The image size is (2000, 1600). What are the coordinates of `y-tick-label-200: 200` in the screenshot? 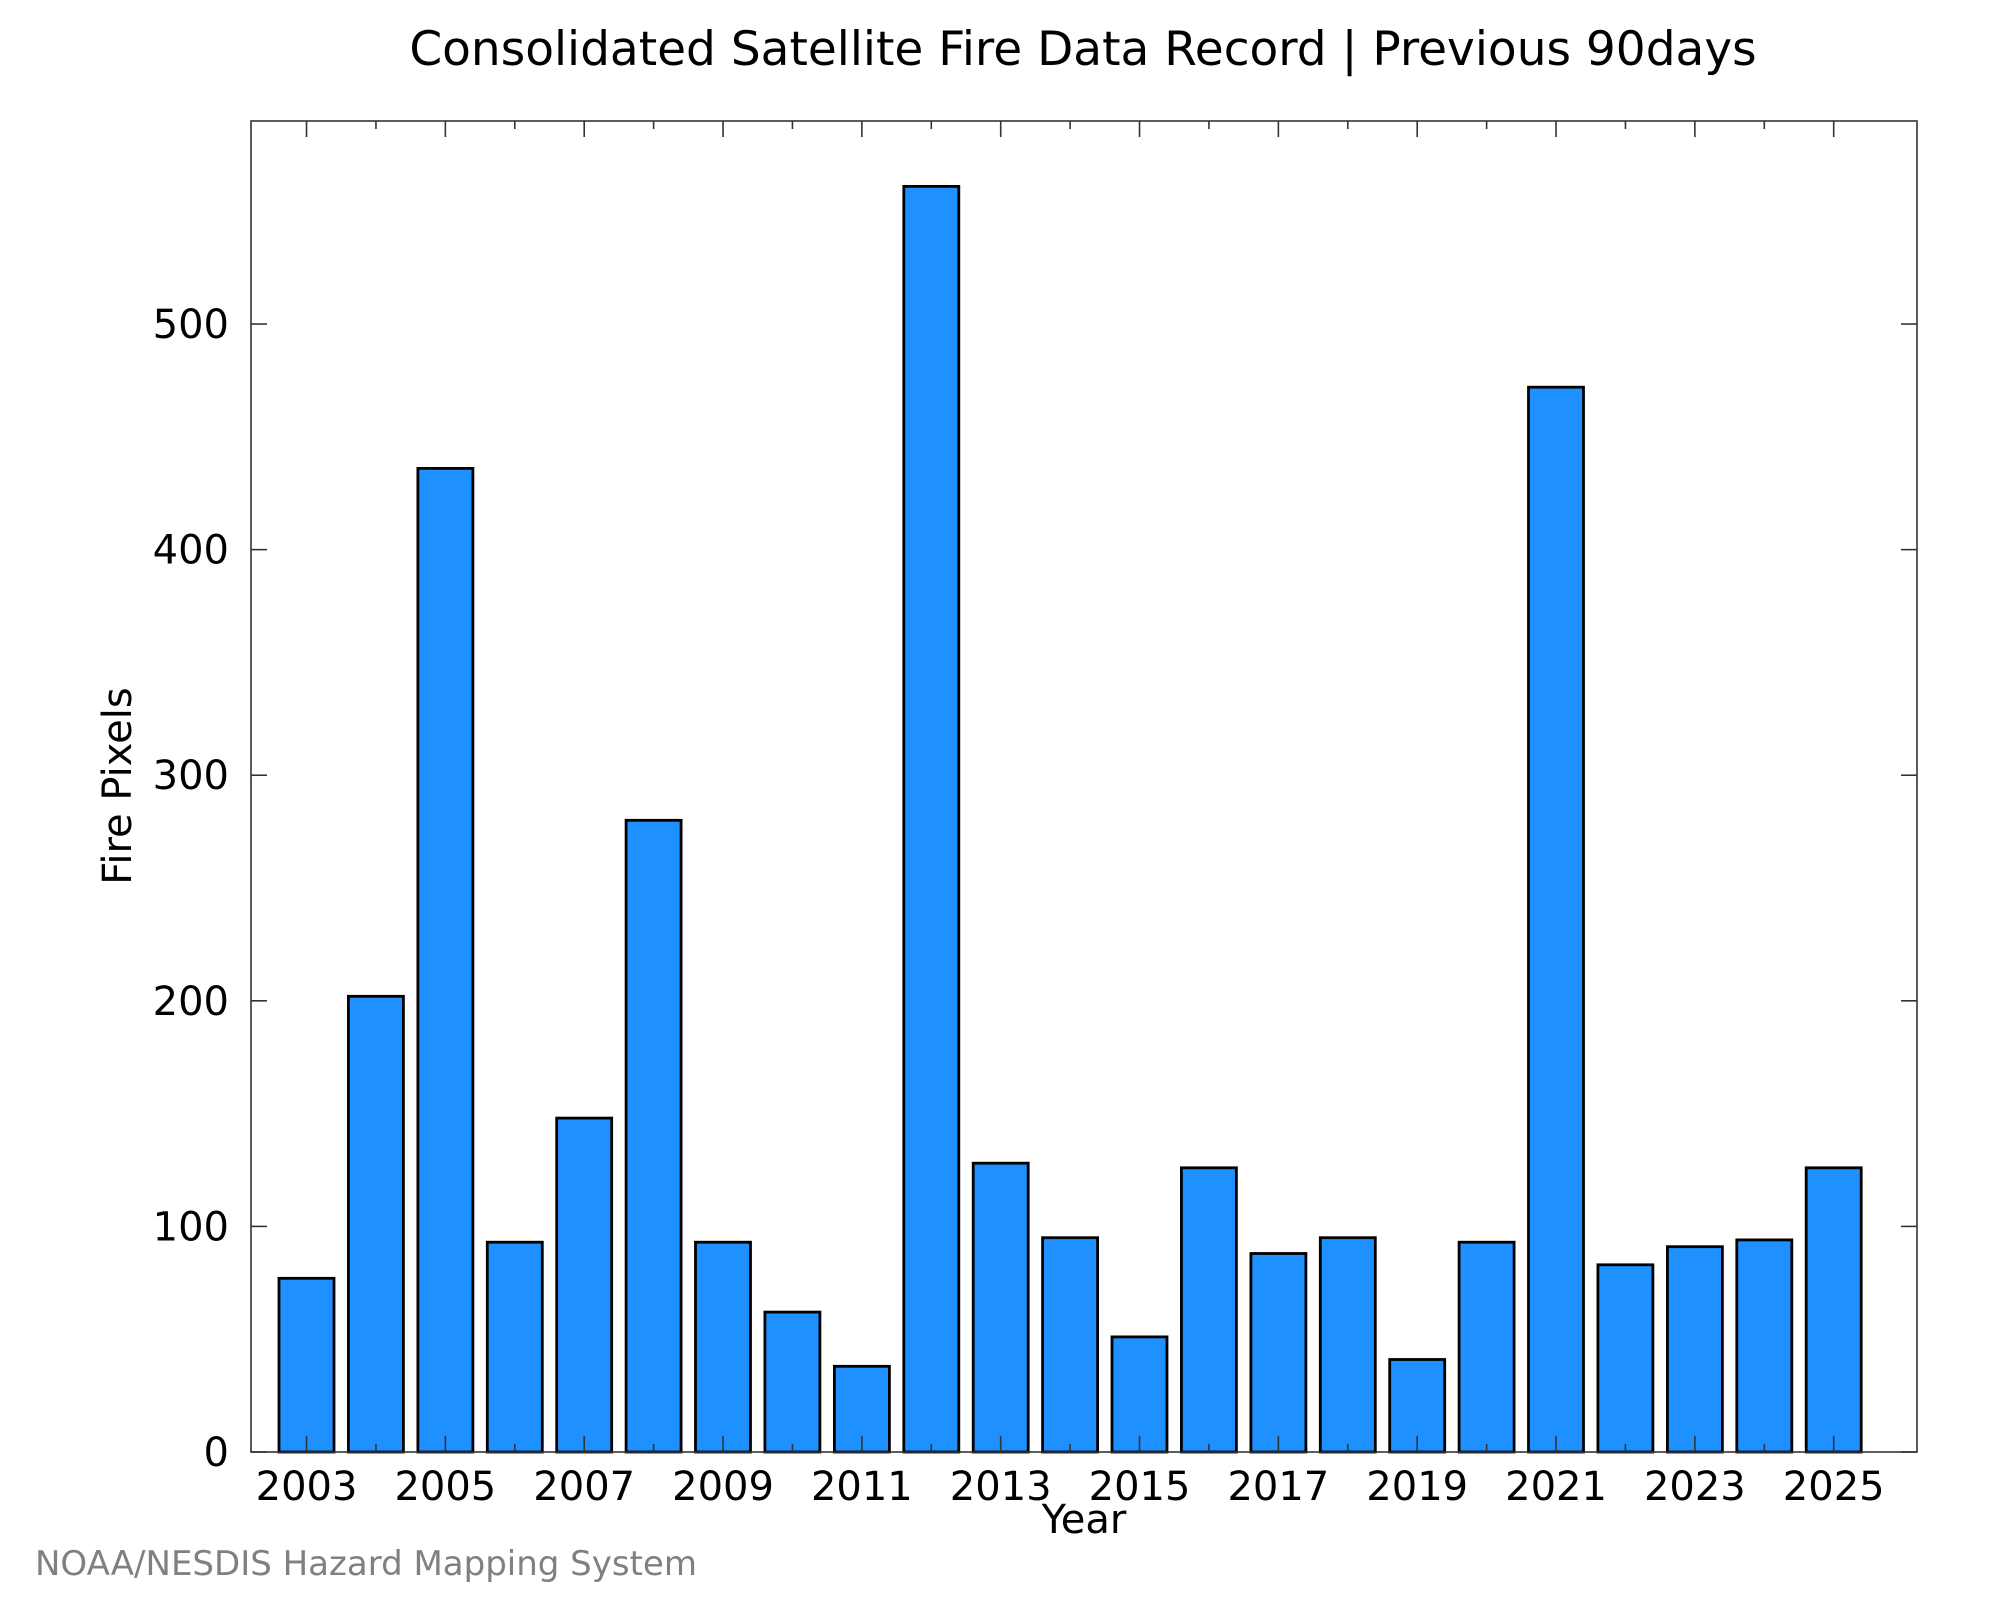 It's located at (191, 1002).